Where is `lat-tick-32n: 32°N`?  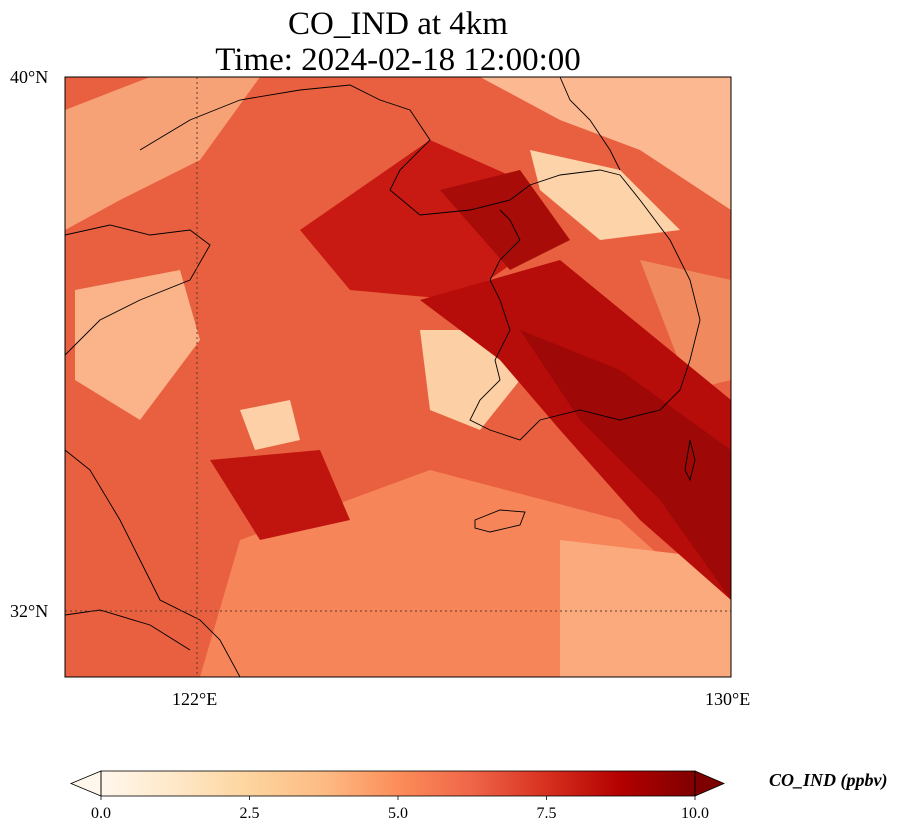 lat-tick-32n: 32°N is located at coordinates (29, 611).